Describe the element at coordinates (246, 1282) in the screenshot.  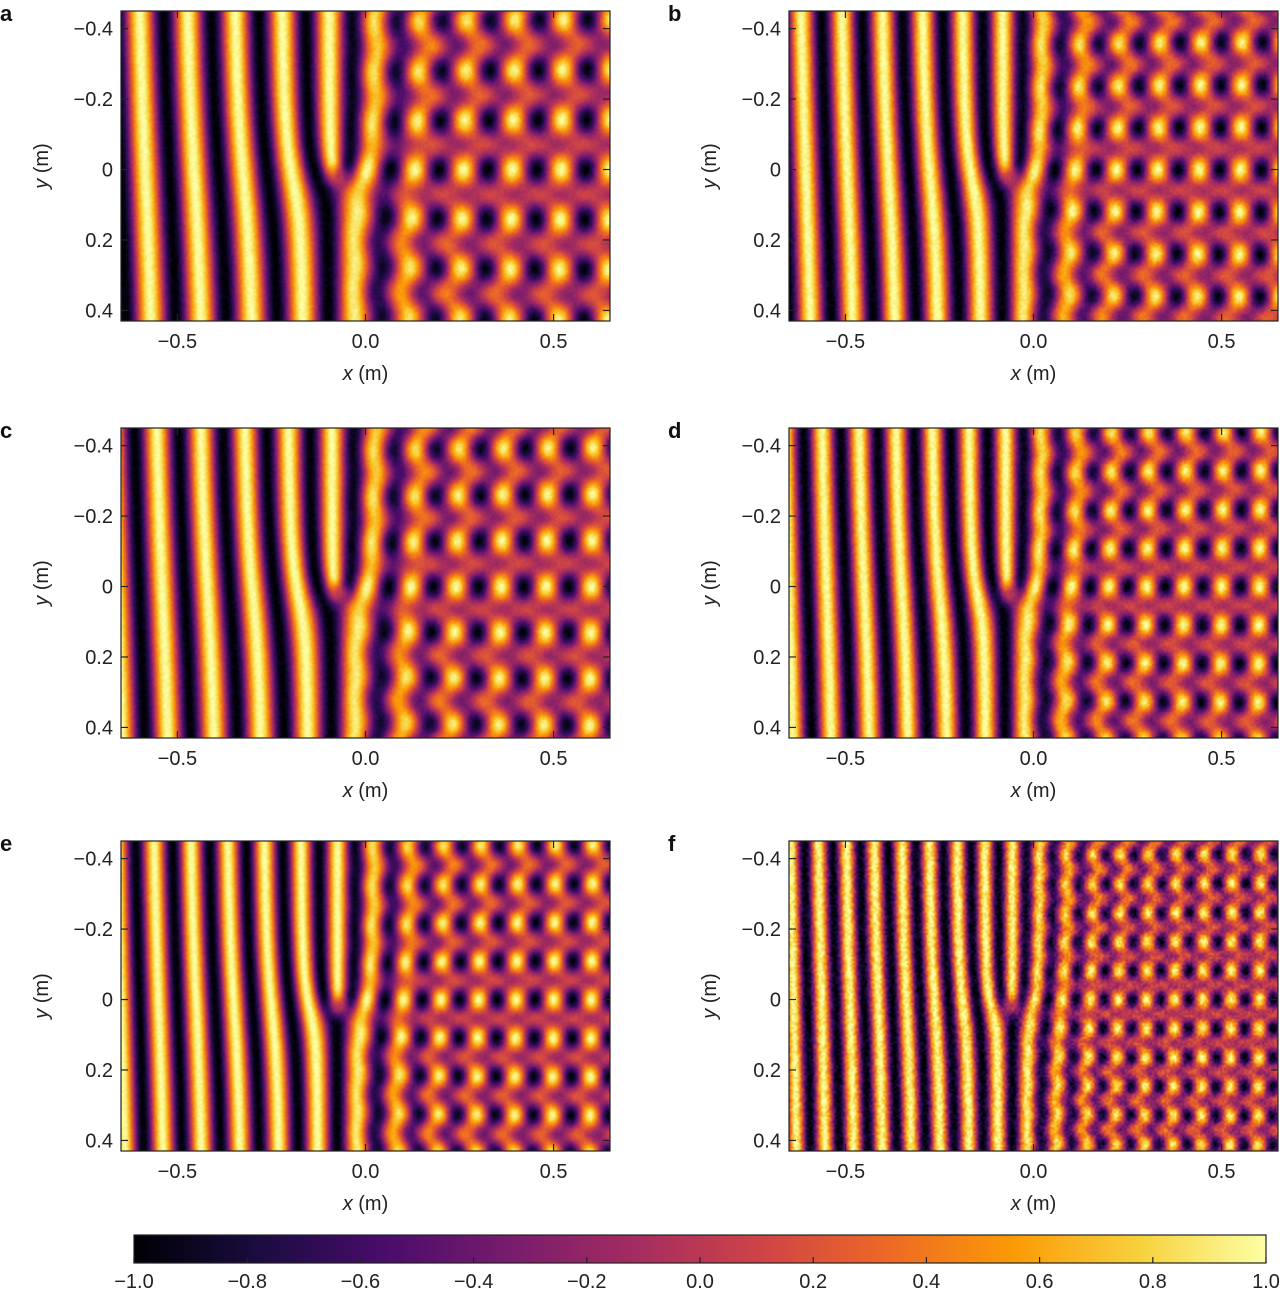
I see `colorbar-tick-label: −0.8` at that location.